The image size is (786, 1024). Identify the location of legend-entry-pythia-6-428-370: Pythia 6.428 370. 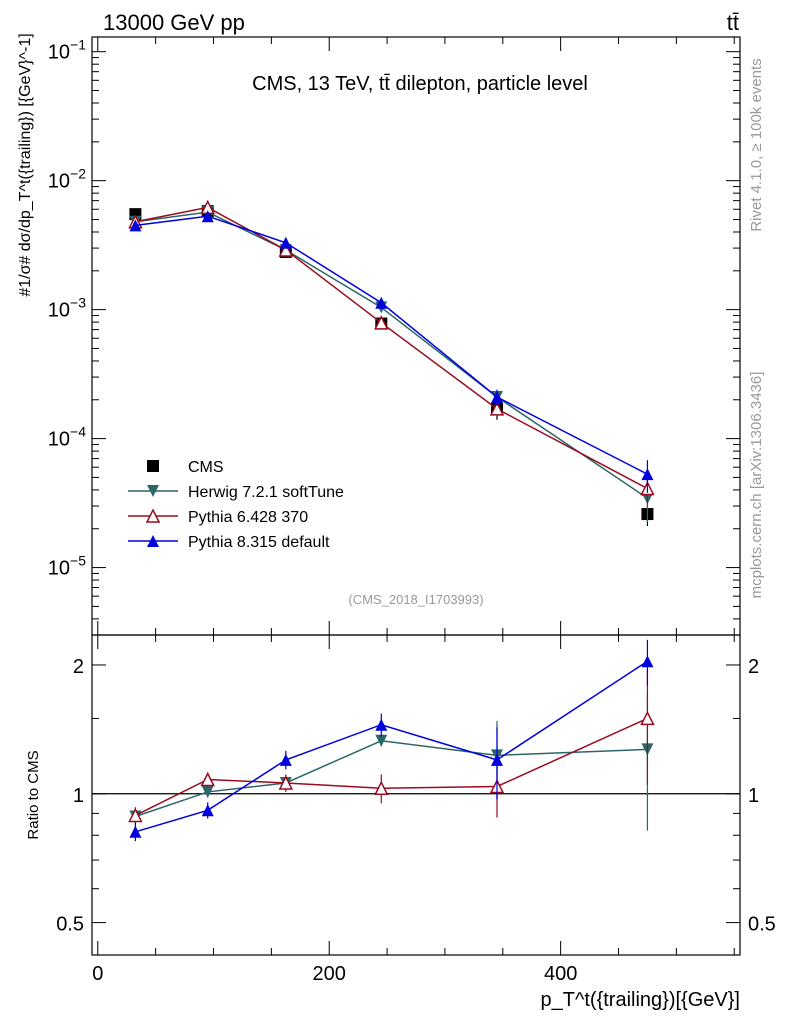
(218, 517).